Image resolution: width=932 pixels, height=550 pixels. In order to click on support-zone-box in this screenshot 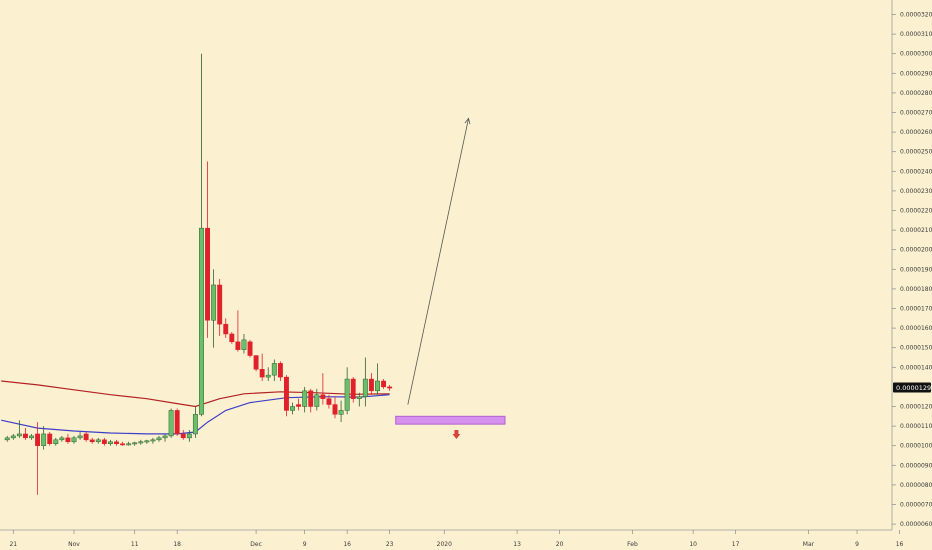, I will do `click(450, 420)`.